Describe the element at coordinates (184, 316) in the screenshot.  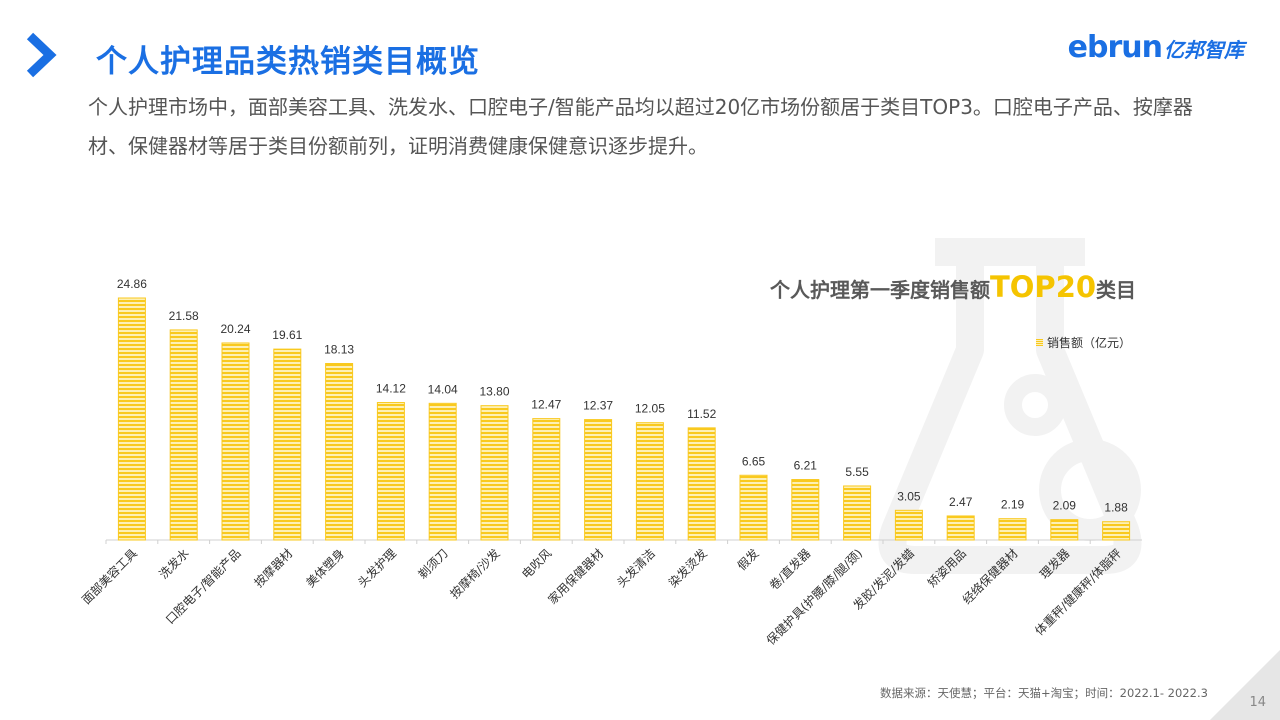
I see `data-label: 21.58` at that location.